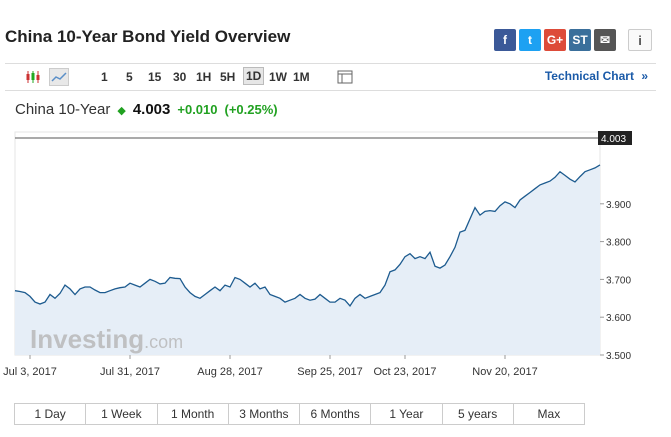 This screenshot has height=437, width=671. What do you see at coordinates (193, 414) in the screenshot?
I see `range-1-month-button: 1 Month` at bounding box center [193, 414].